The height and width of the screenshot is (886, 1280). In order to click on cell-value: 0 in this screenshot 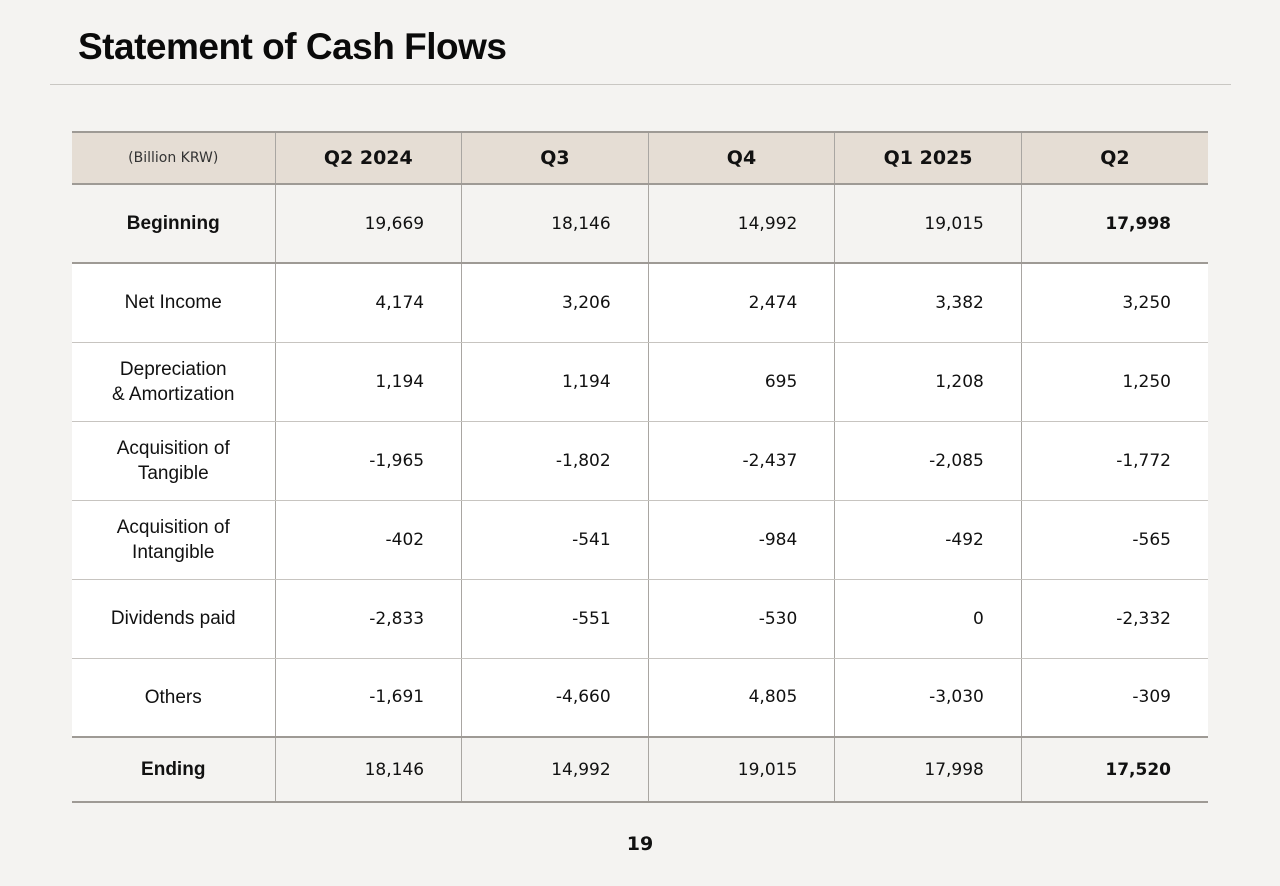, I will do `click(928, 619)`.